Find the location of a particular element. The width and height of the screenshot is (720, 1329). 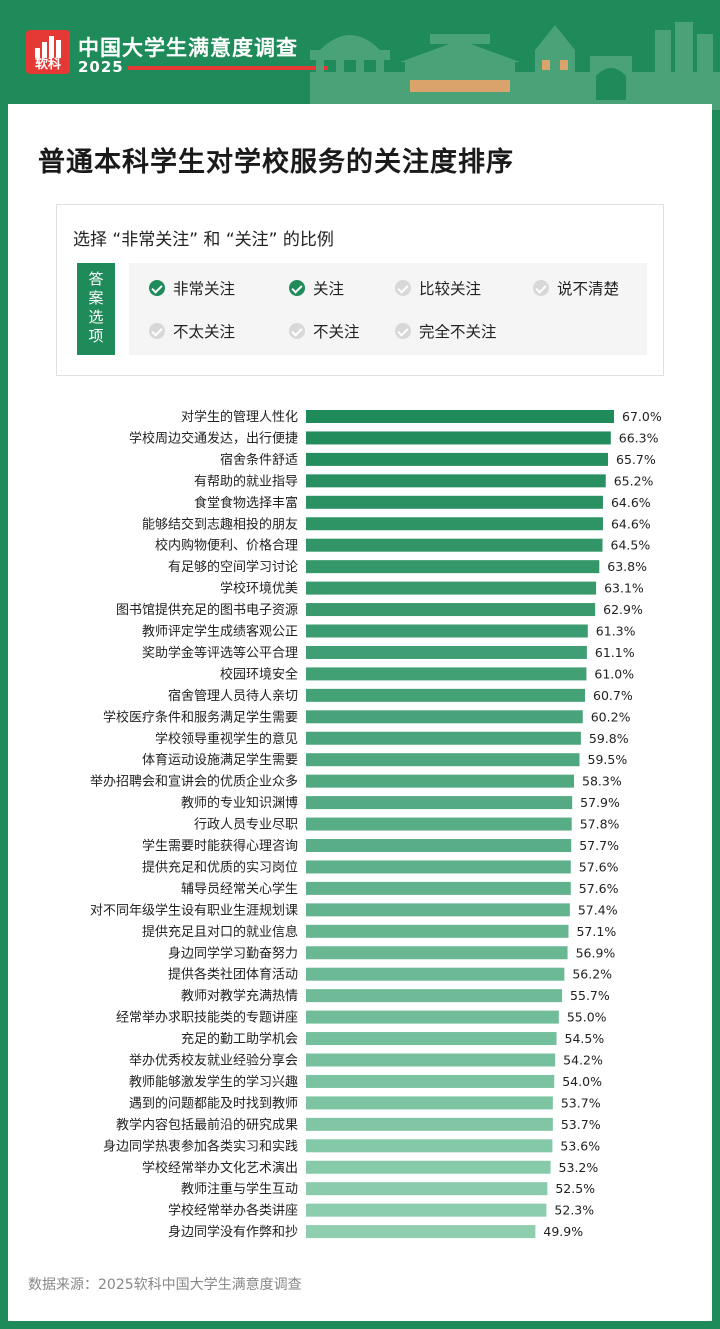

category-label: 提供充足和优质的实习岗位 is located at coordinates (220, 867).